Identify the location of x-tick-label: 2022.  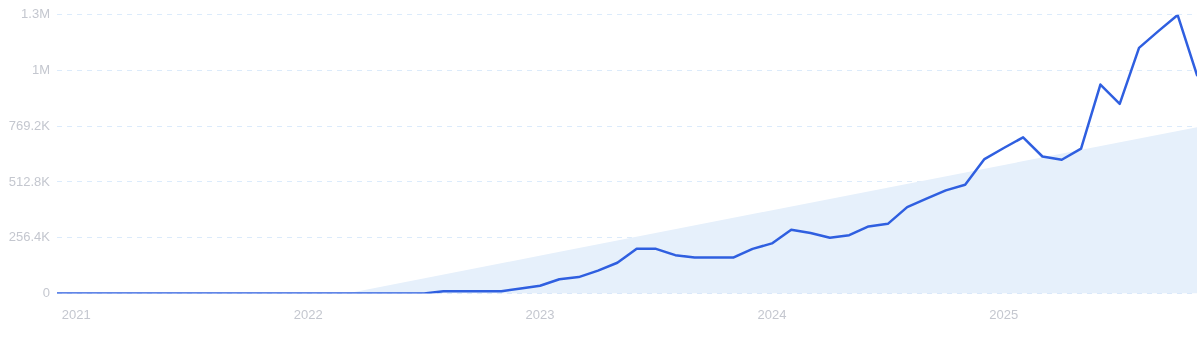
(308, 314).